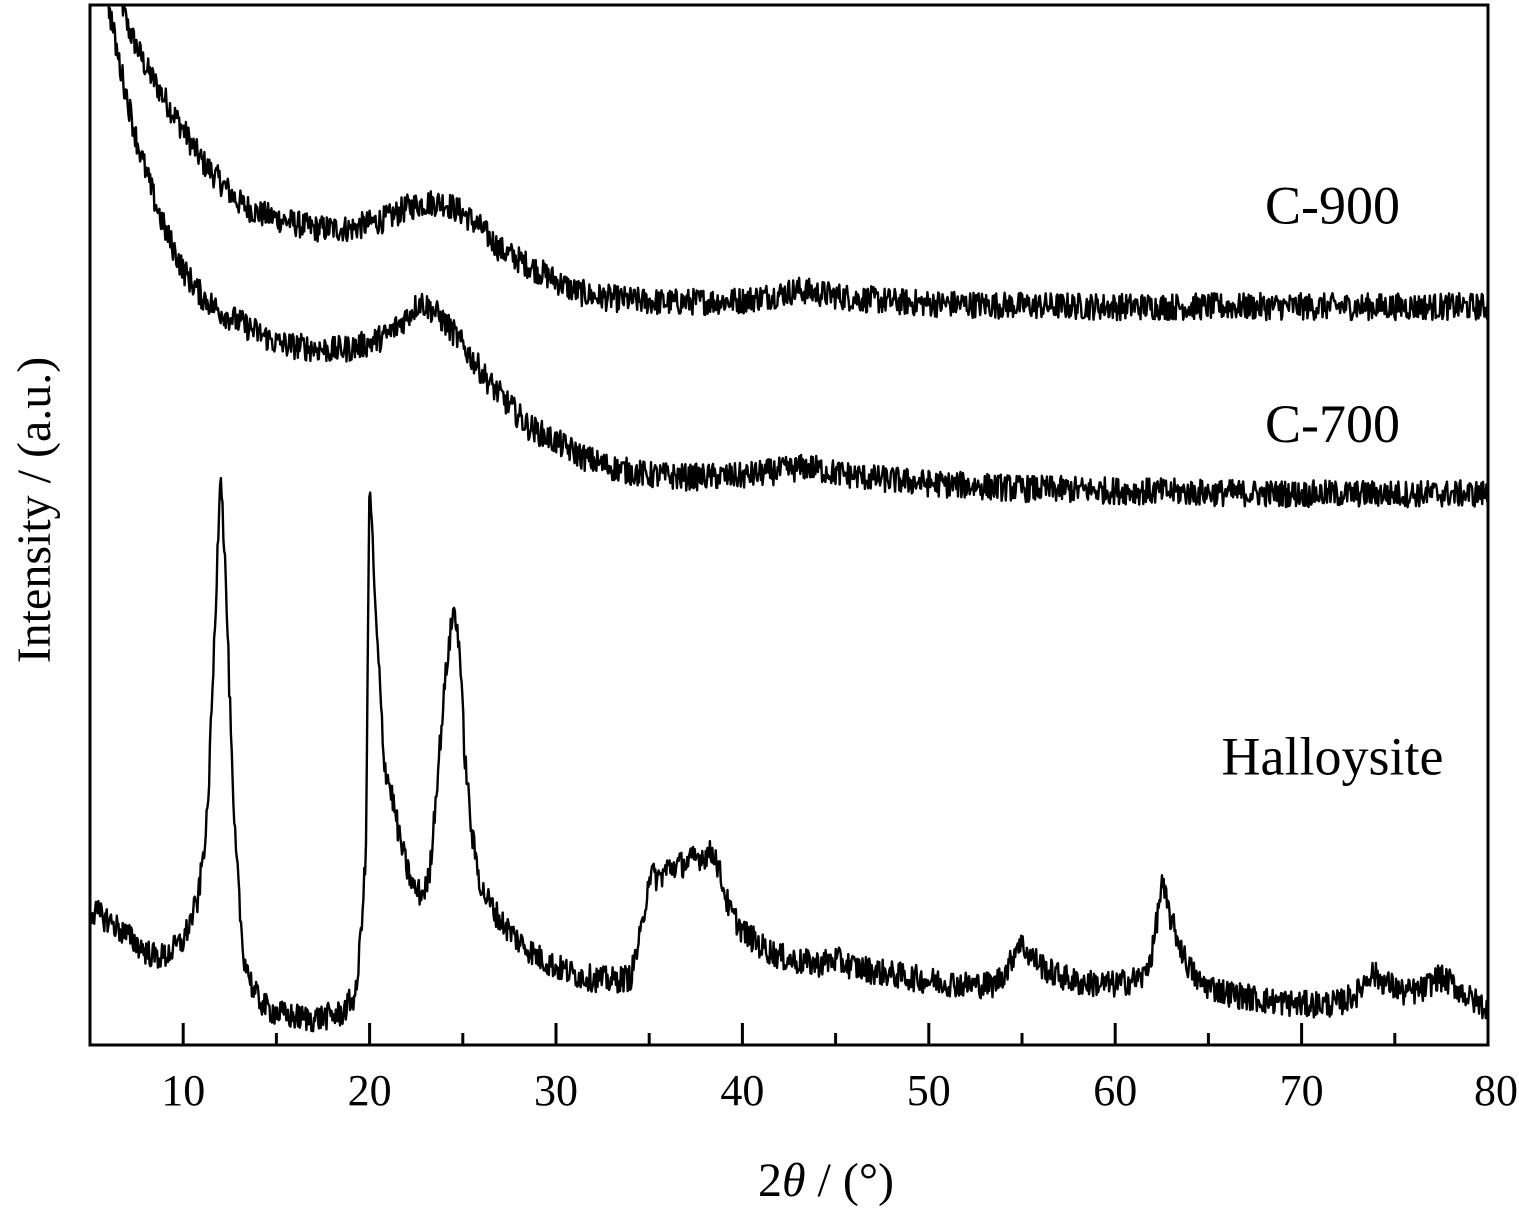 Image resolution: width=1519 pixels, height=1209 pixels. I want to click on series-label: C-900, so click(1332, 205).